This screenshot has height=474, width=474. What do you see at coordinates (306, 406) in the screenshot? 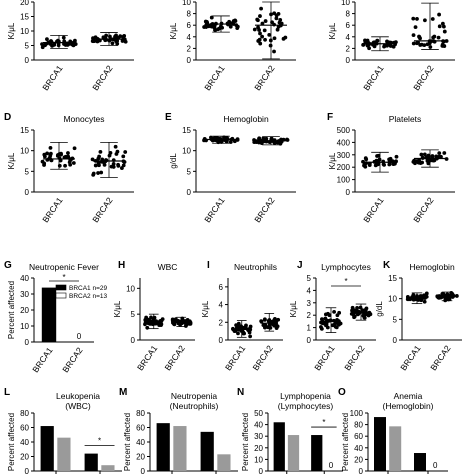
I see `panel-subtitle: (Lymphocytes)` at bounding box center [306, 406].